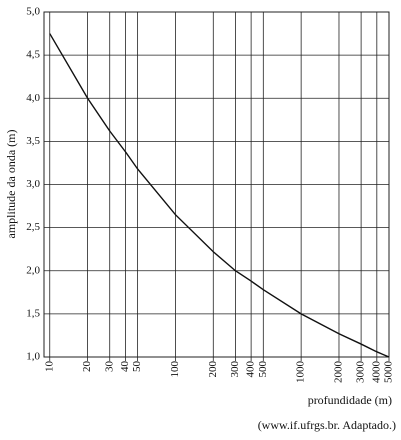  I want to click on x-tick-label: 1000, so click(301, 372).